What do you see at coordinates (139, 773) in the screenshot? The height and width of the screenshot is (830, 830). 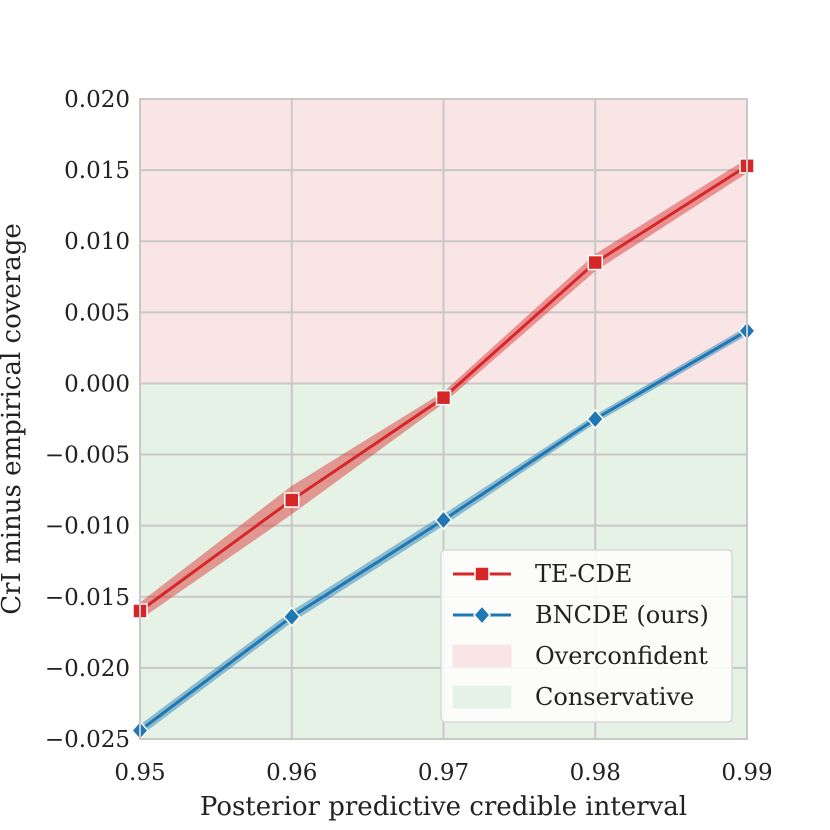 I see `x-tick-label: 0.95` at bounding box center [139, 773].